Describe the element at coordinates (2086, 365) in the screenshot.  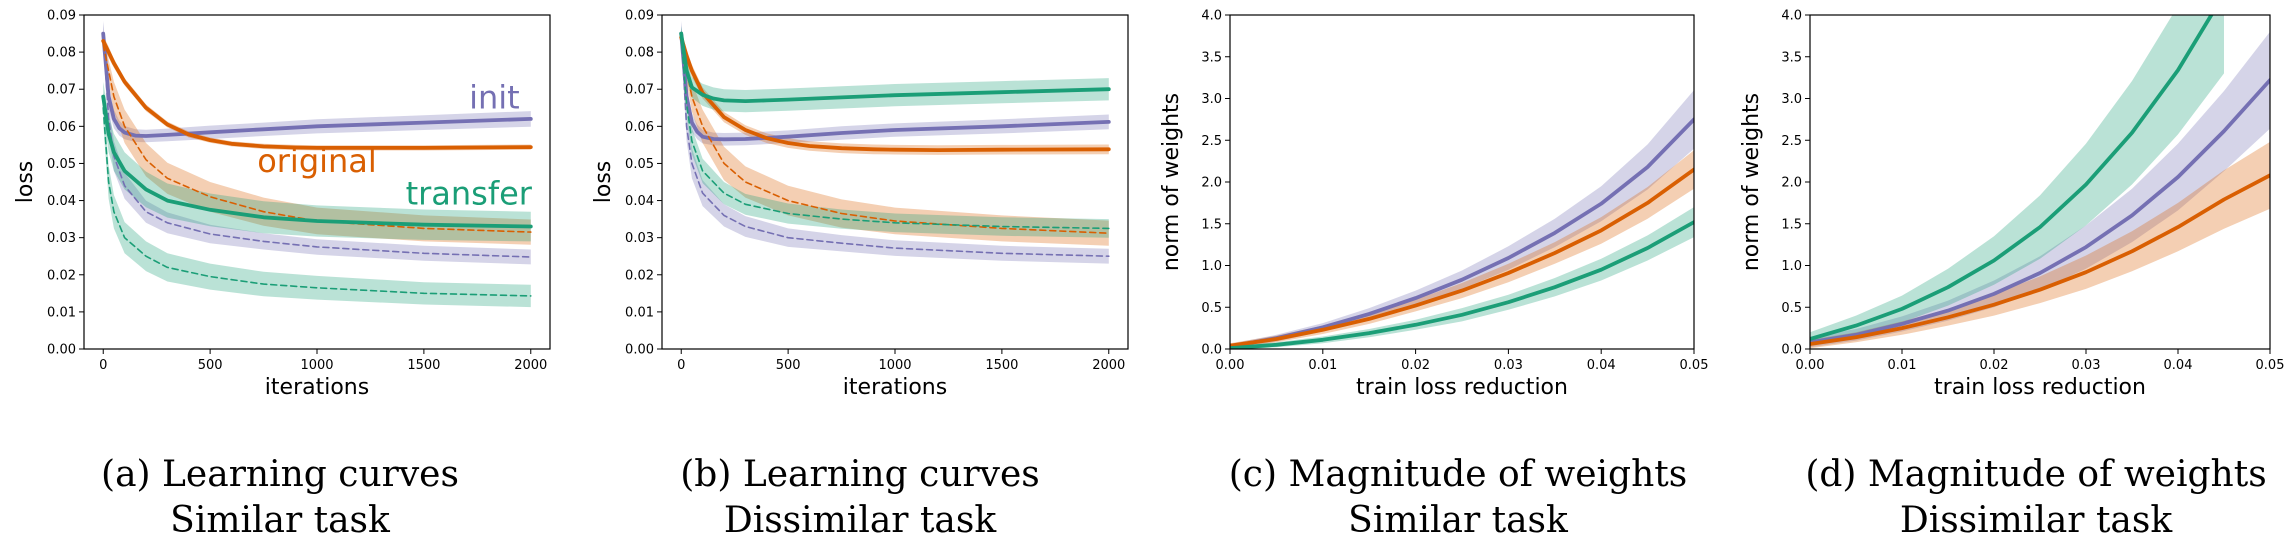
I see `x-tick-label: 0.03` at that location.